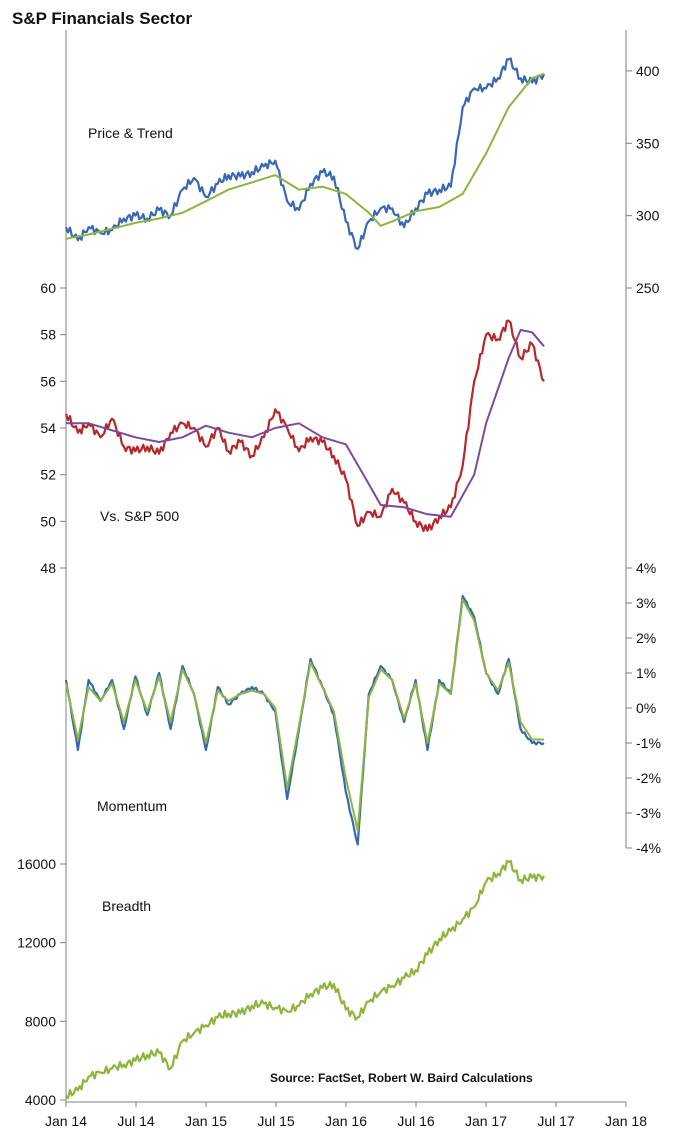 Image resolution: width=690 pixels, height=1135 pixels. Describe the element at coordinates (36, 943) in the screenshot. I see `breadth-y-tick-label: 12000` at that location.